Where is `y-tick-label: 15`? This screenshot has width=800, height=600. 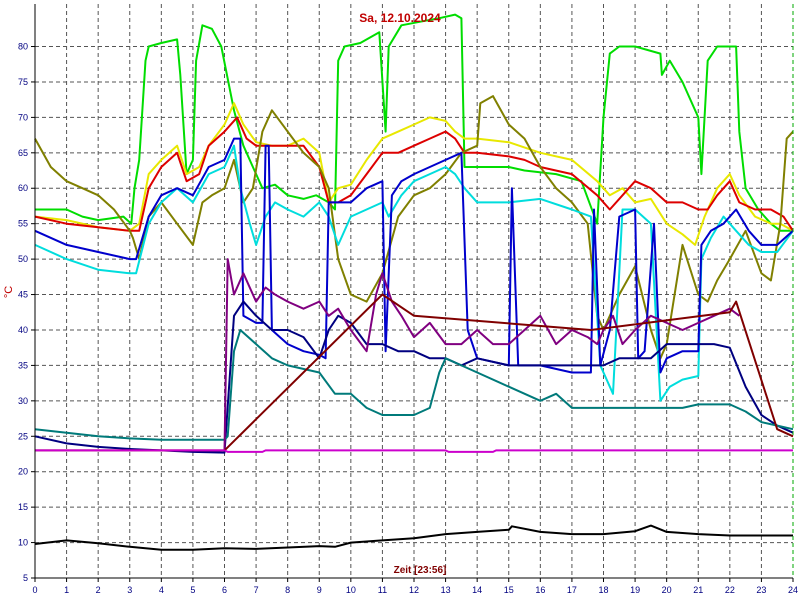
y-tick-label: 15 is located at coordinates (23, 507).